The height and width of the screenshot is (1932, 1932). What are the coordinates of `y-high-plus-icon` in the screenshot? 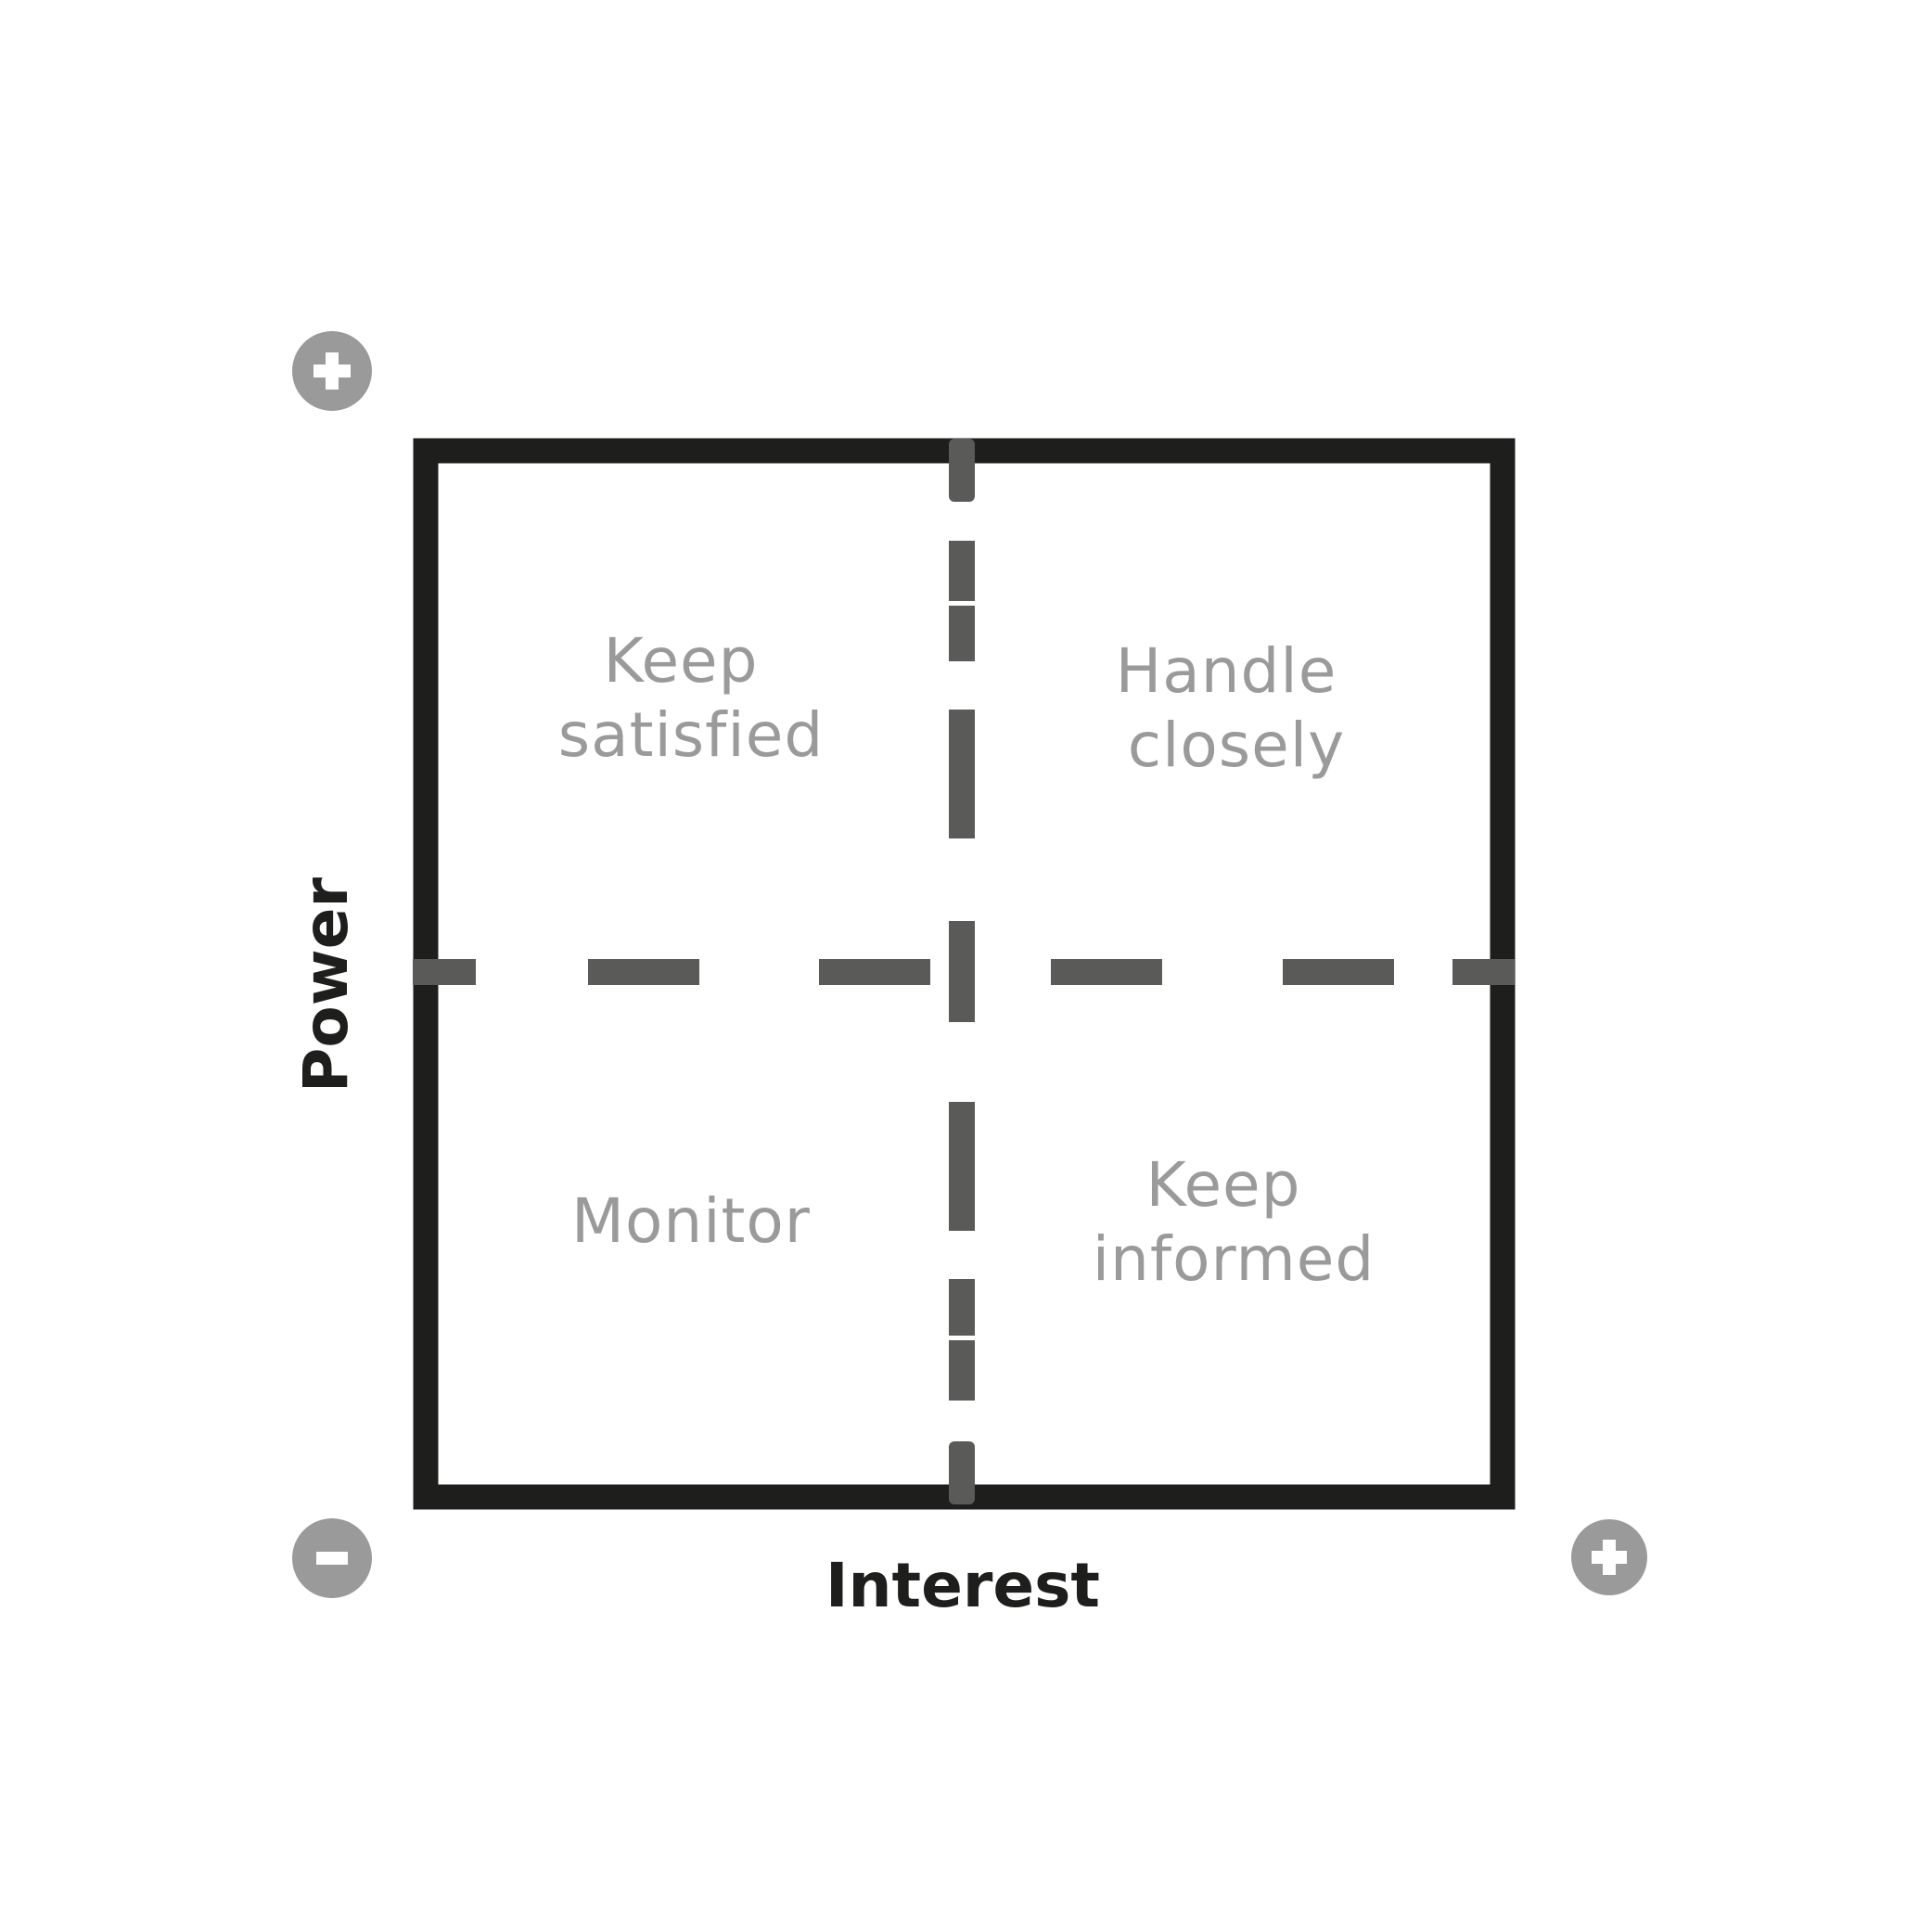 It's located at (332, 371).